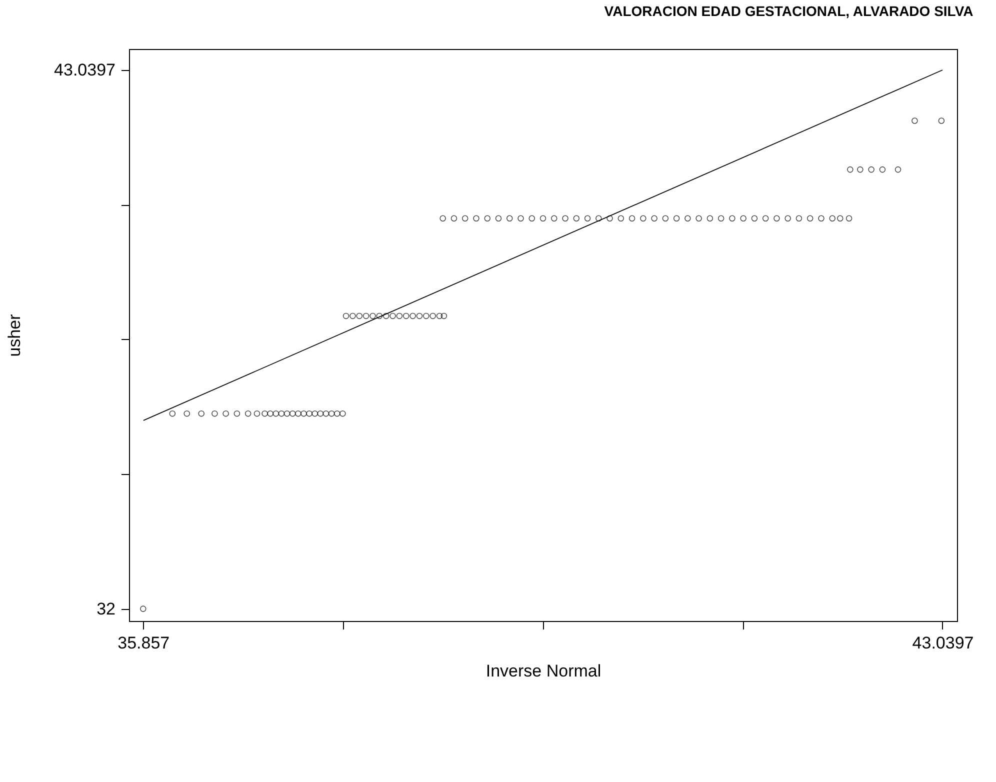  I want to click on x-axis-title: Inverse Normal, so click(544, 671).